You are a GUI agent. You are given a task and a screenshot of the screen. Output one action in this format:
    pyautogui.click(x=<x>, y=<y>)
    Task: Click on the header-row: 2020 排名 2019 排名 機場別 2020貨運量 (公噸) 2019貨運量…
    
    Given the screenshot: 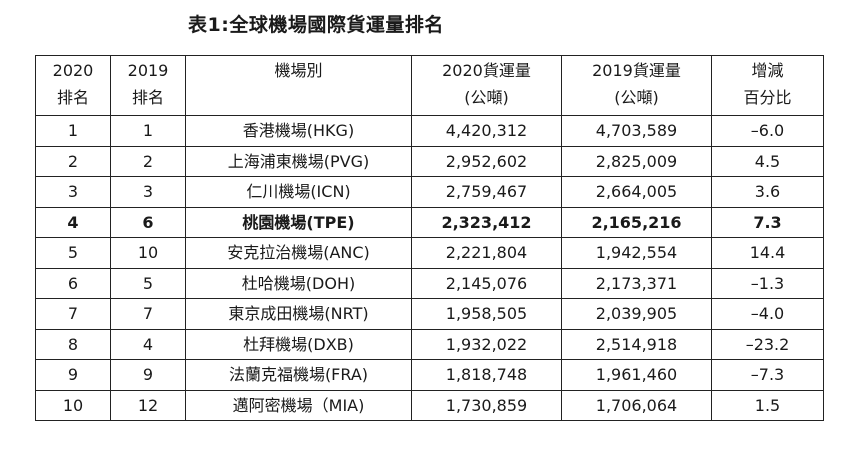 What is the action you would take?
    pyautogui.click(x=429, y=85)
    